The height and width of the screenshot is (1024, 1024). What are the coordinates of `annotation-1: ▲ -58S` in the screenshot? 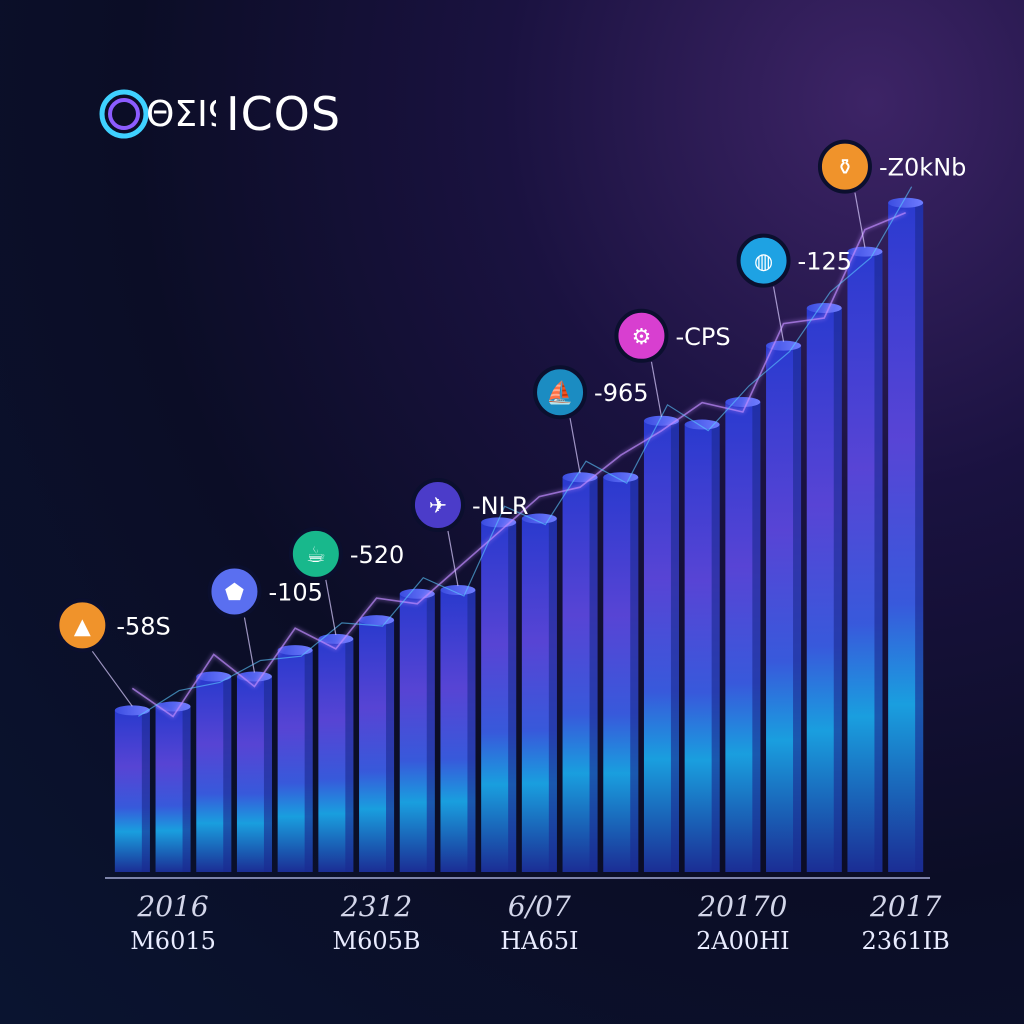 It's located at (113, 652).